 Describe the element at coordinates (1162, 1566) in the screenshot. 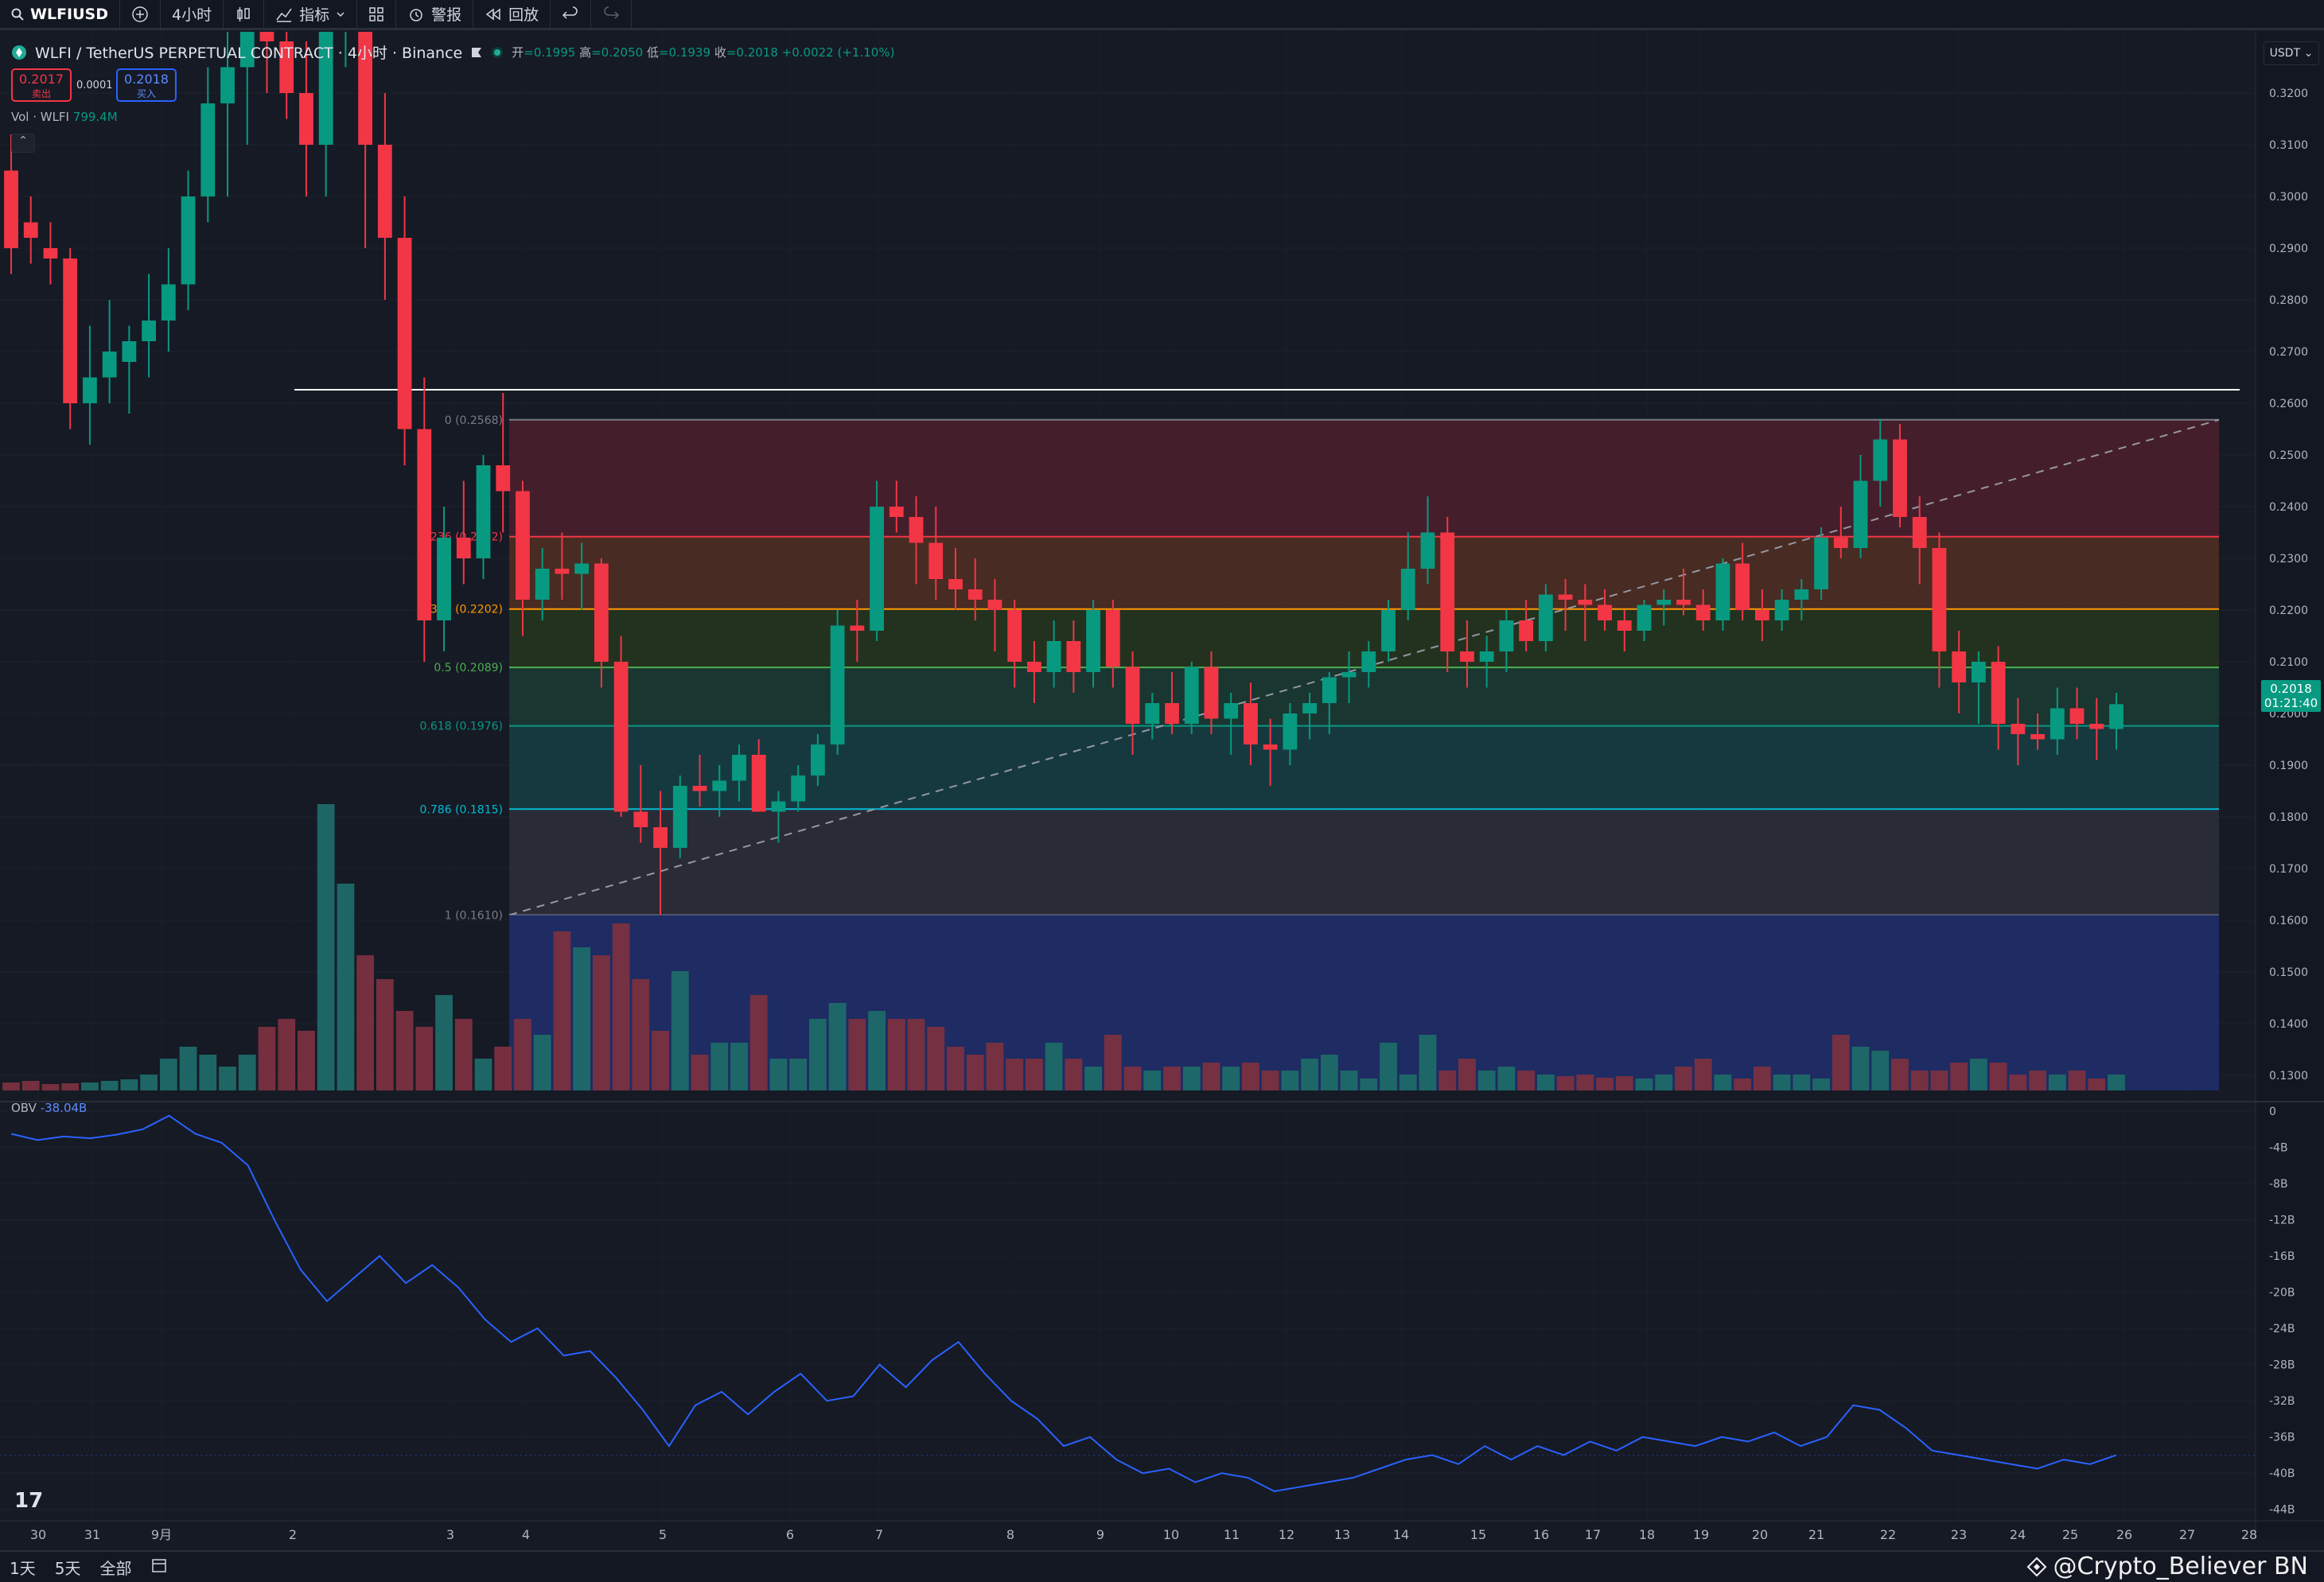

I see `bottom-toolbar: 1天 5天 全部` at that location.